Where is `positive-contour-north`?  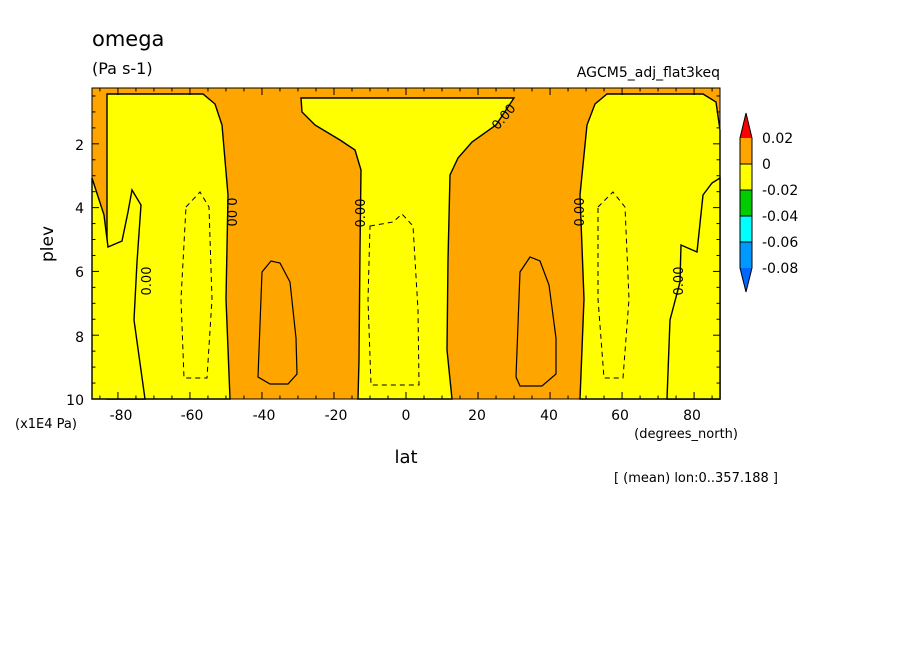
positive-contour-north is located at coordinates (536, 321).